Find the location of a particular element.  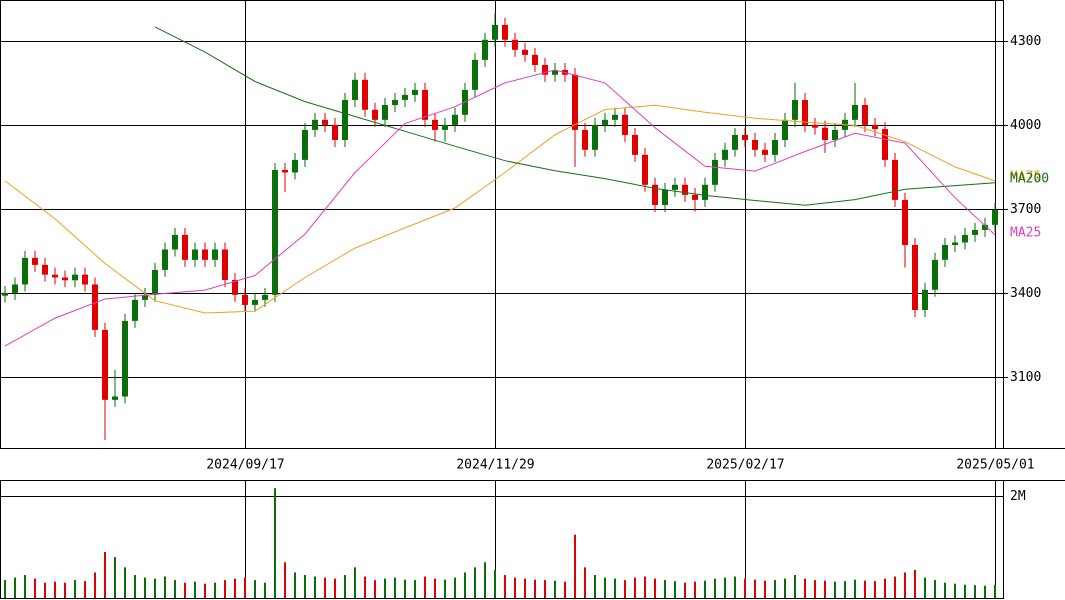

x-tick-label: 2025/02/17 is located at coordinates (745, 465).